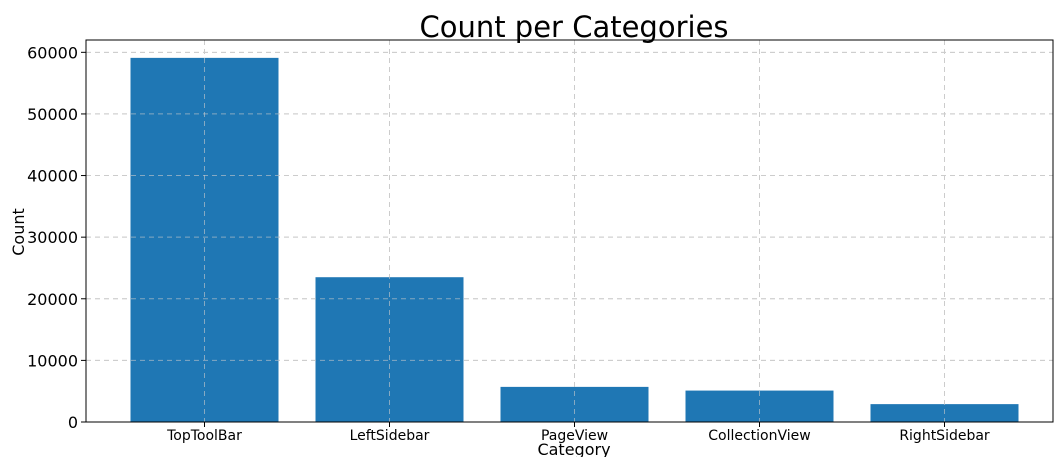  Describe the element at coordinates (52, 237) in the screenshot. I see `y-tick-label: 30000` at that location.